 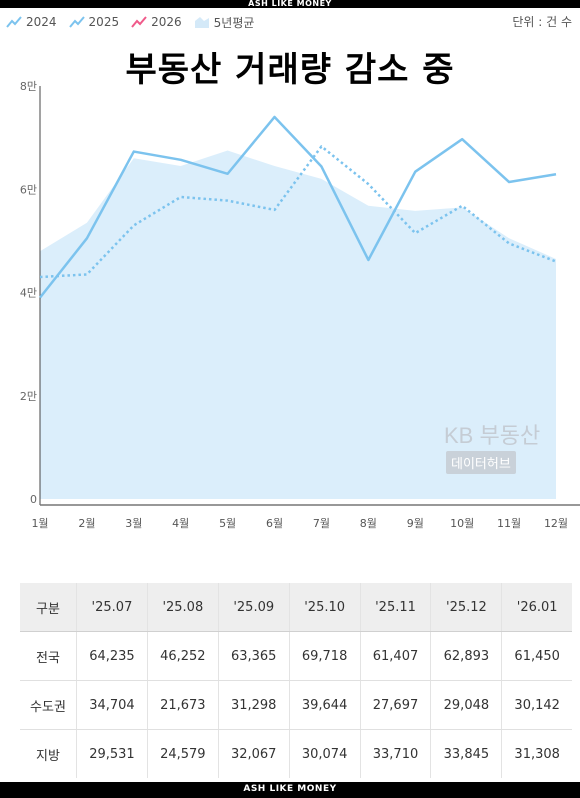 I want to click on chart-title: 부동산 거래량 감소 중, so click(x=290, y=70).